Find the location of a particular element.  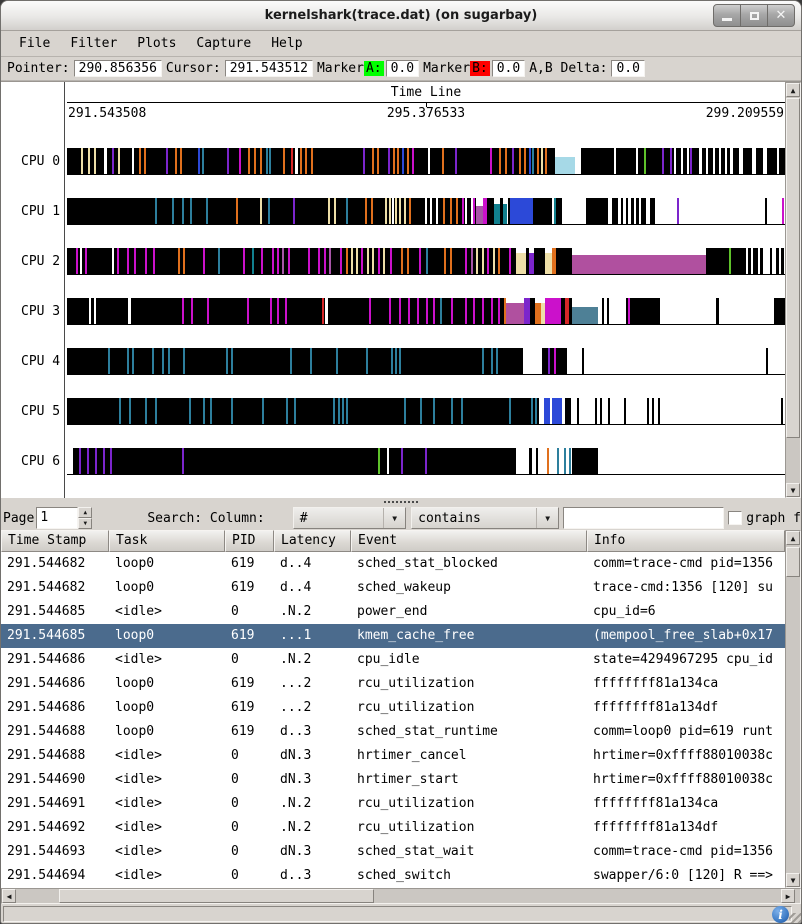

column-header-event: Event is located at coordinates (469, 541).